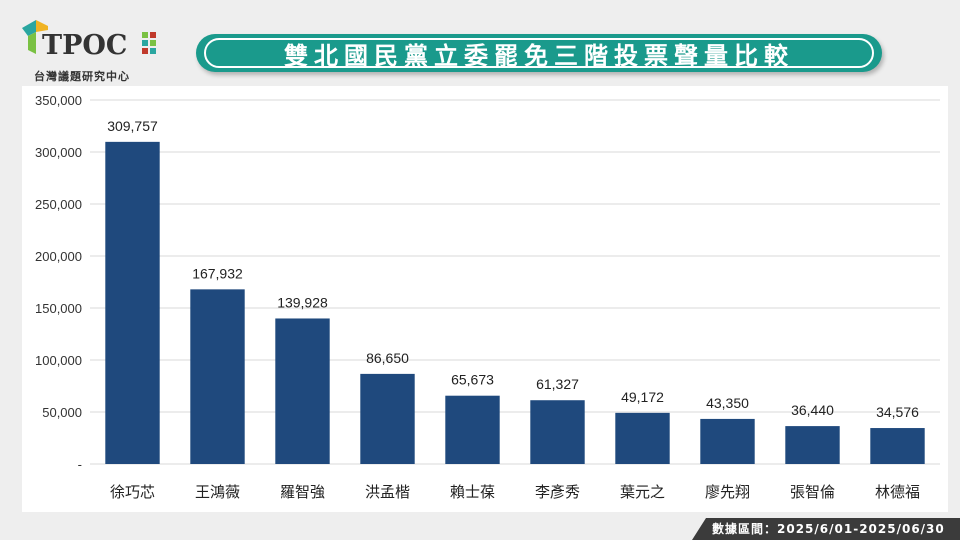 The width and height of the screenshot is (960, 540). Describe the element at coordinates (557, 384) in the screenshot. I see `data-label: 61,327` at that location.